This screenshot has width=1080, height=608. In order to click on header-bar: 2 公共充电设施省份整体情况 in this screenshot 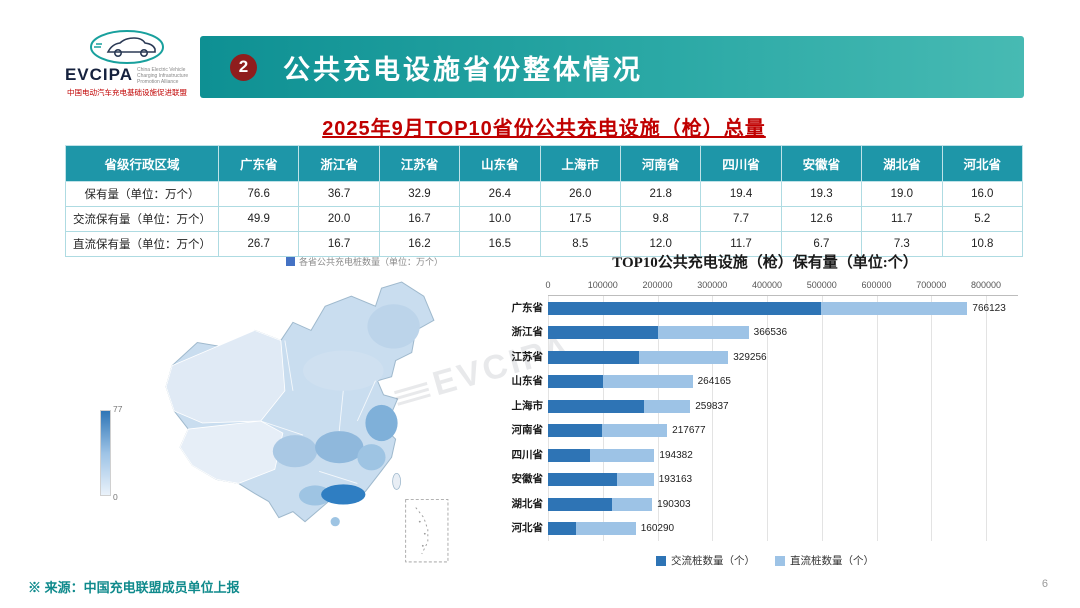, I will do `click(612, 67)`.